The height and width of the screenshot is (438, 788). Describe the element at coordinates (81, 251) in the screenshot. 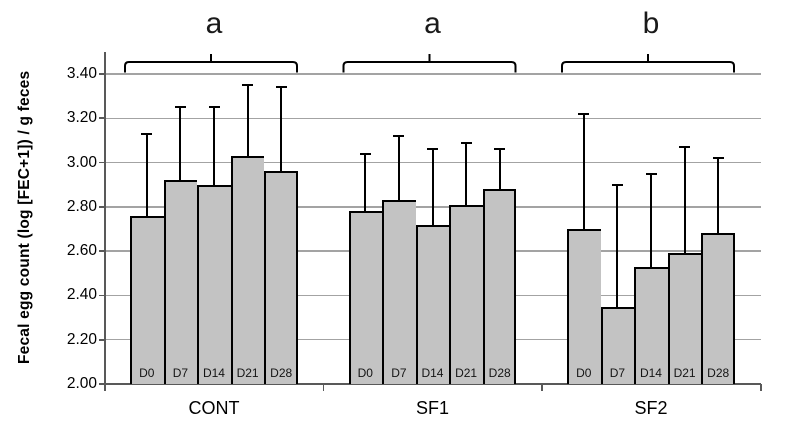

I see `y-axis-tick-label: 2.60` at that location.